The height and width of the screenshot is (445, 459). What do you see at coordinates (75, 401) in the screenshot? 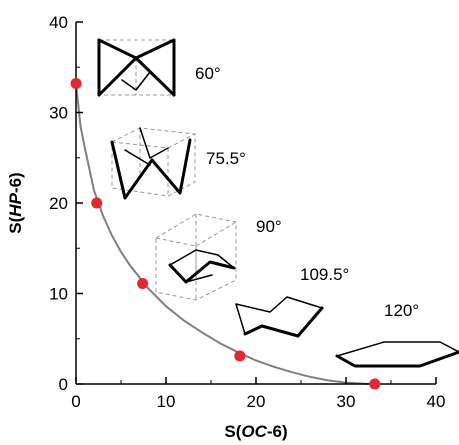
I see `x-tick-label: 0` at bounding box center [75, 401].